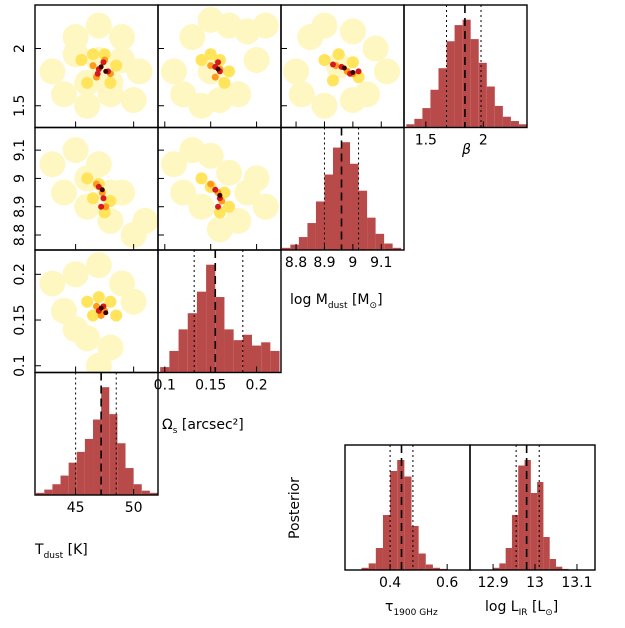  I want to click on label-part: IR, so click(523, 613).